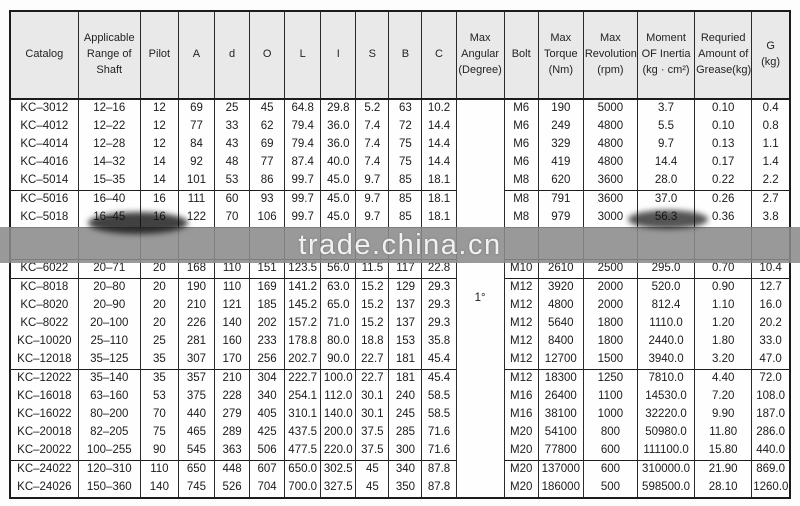  What do you see at coordinates (303, 55) in the screenshot?
I see `column-header: L` at bounding box center [303, 55].